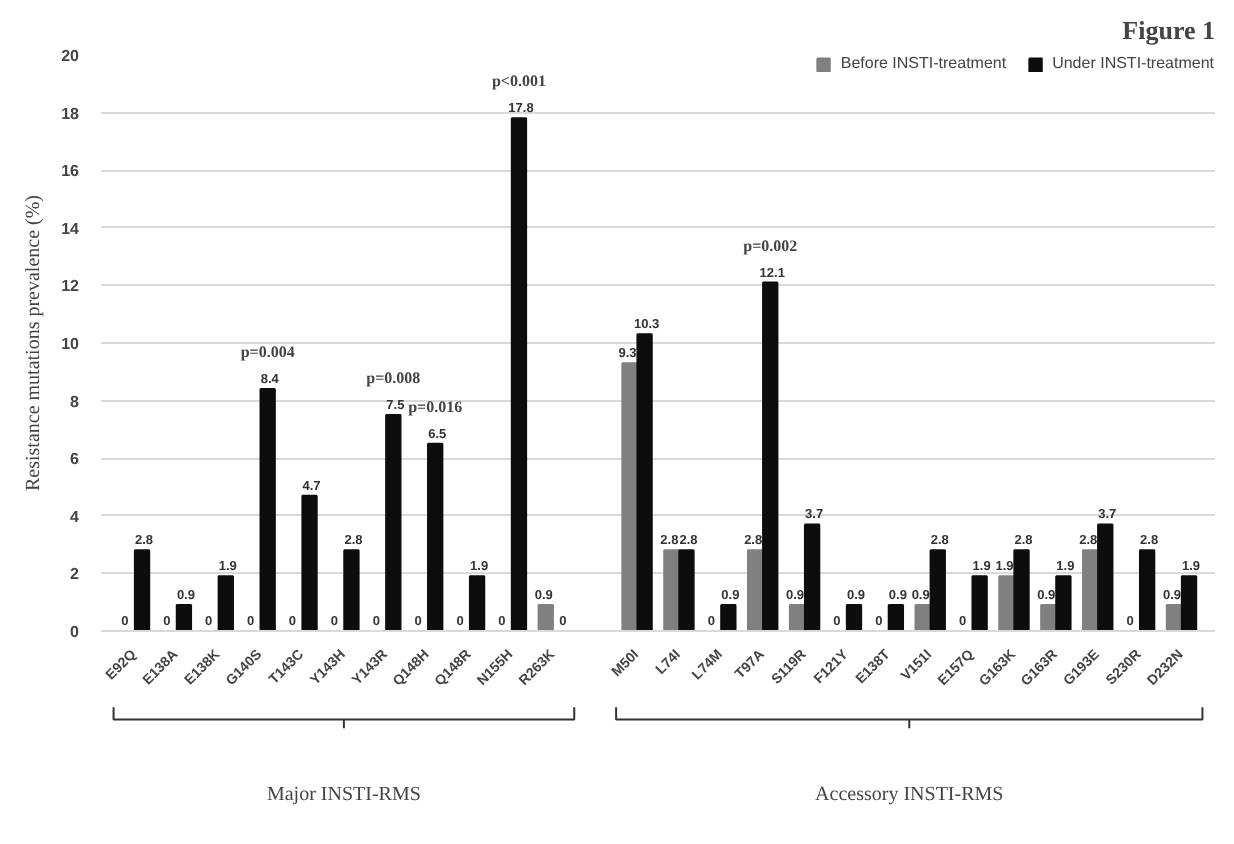 This screenshot has height=844, width=1234. What do you see at coordinates (770, 245) in the screenshot?
I see `annotation: p=0.002` at bounding box center [770, 245].